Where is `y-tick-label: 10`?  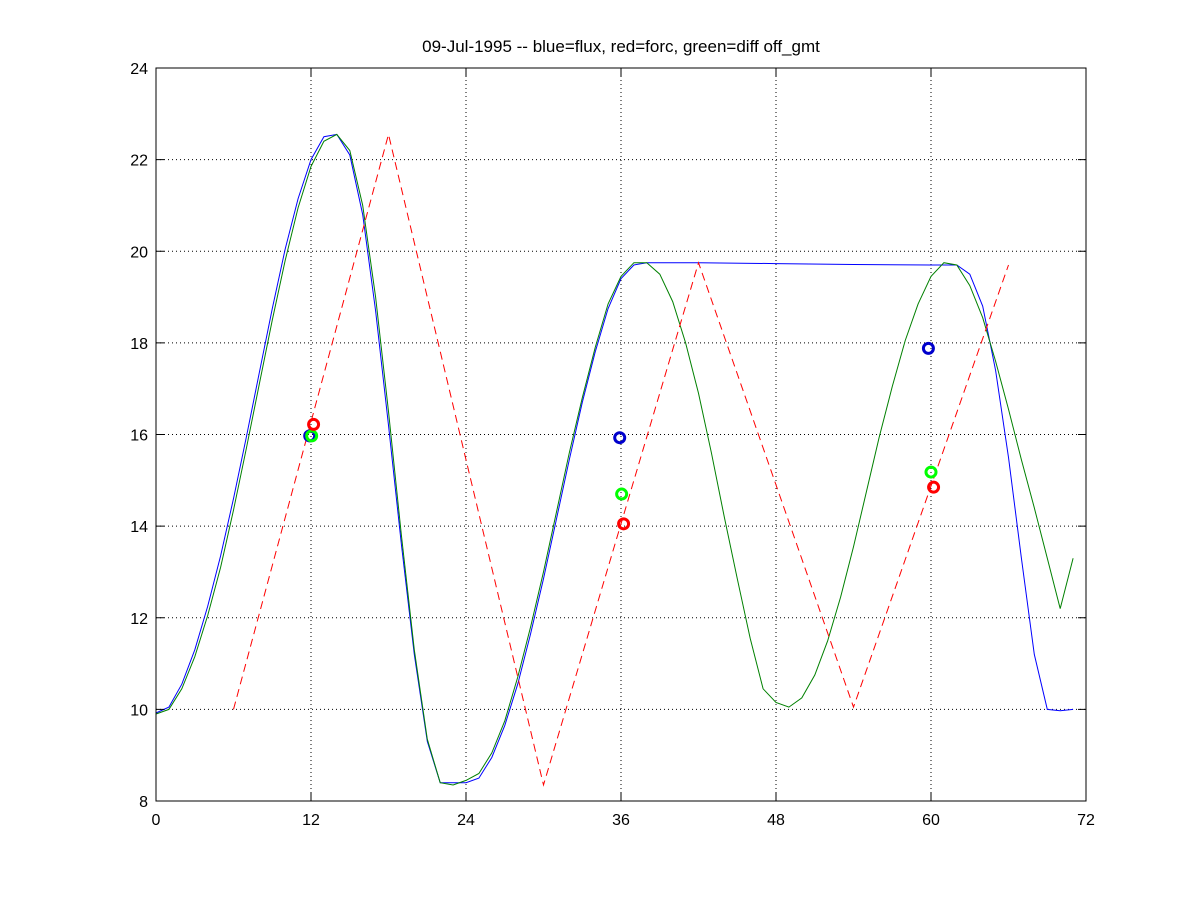
y-tick-label: 10 is located at coordinates (139, 710).